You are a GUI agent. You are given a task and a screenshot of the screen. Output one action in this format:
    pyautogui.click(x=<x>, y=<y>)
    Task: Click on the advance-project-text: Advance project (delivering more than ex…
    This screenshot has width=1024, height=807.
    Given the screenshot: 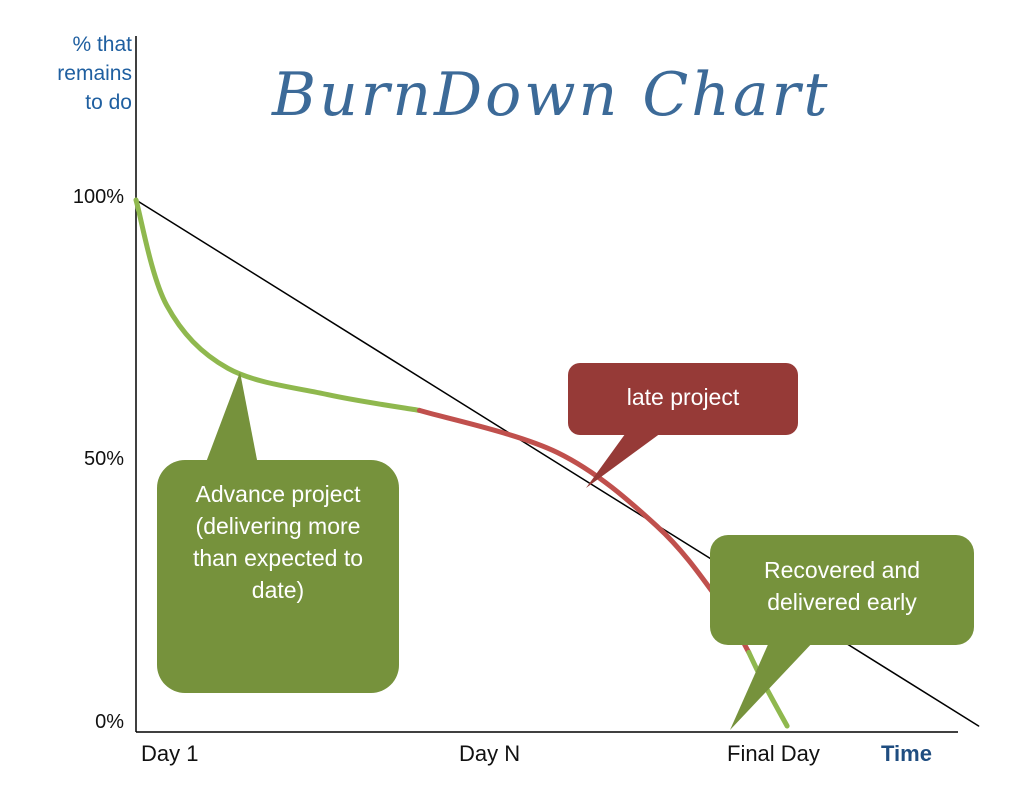 What is the action you would take?
    pyautogui.click(x=278, y=542)
    